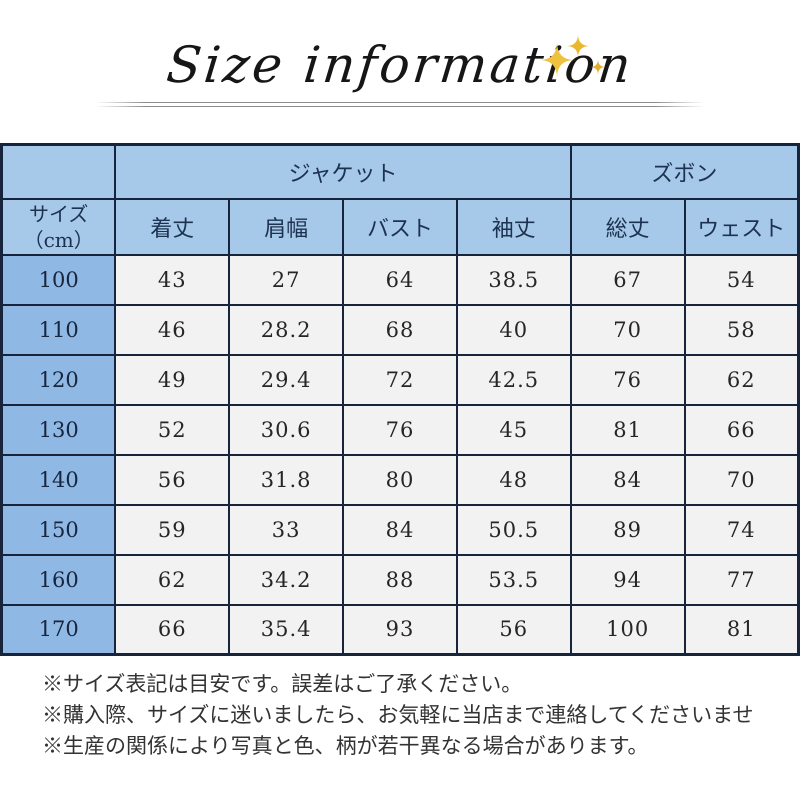  What do you see at coordinates (513, 429) in the screenshot?
I see `value-cell: 45` at bounding box center [513, 429].